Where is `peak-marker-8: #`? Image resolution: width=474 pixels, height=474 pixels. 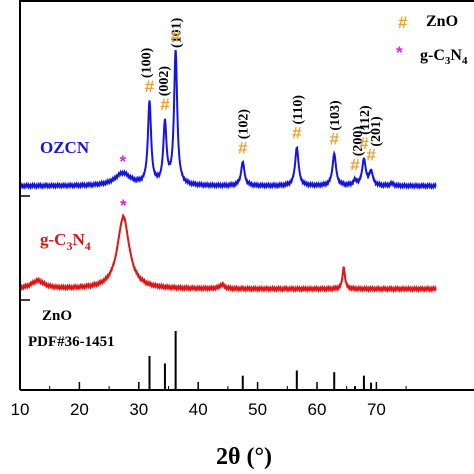 peak-marker-8: # is located at coordinates (364, 143).